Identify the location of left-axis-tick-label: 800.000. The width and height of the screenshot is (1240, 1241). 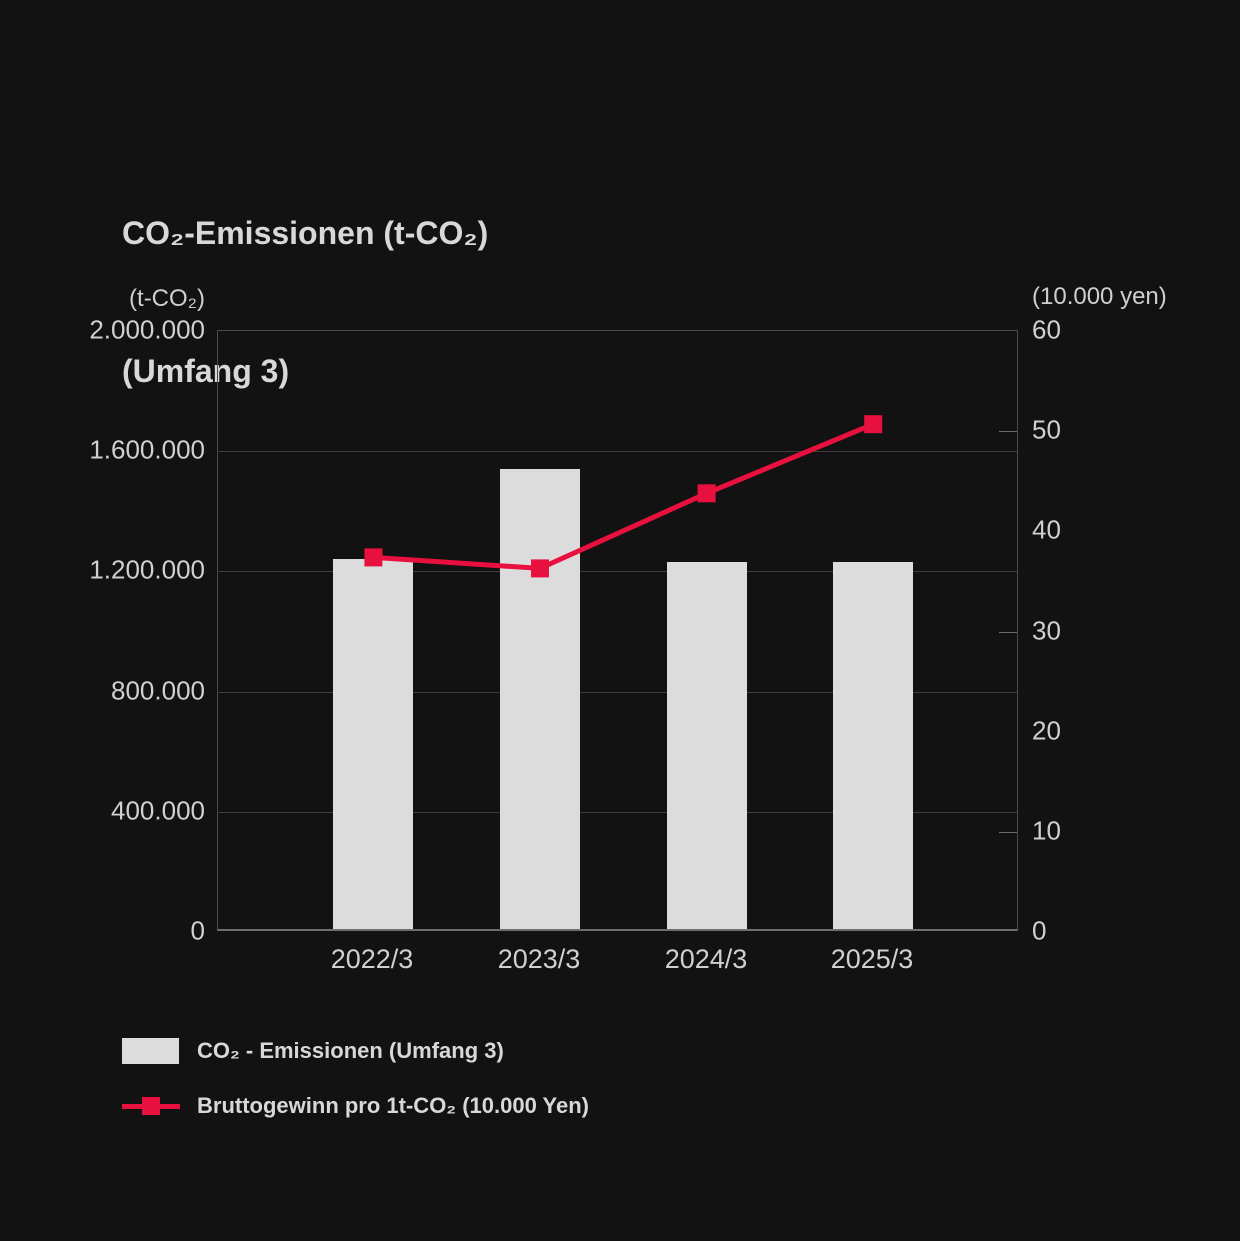
(158, 690).